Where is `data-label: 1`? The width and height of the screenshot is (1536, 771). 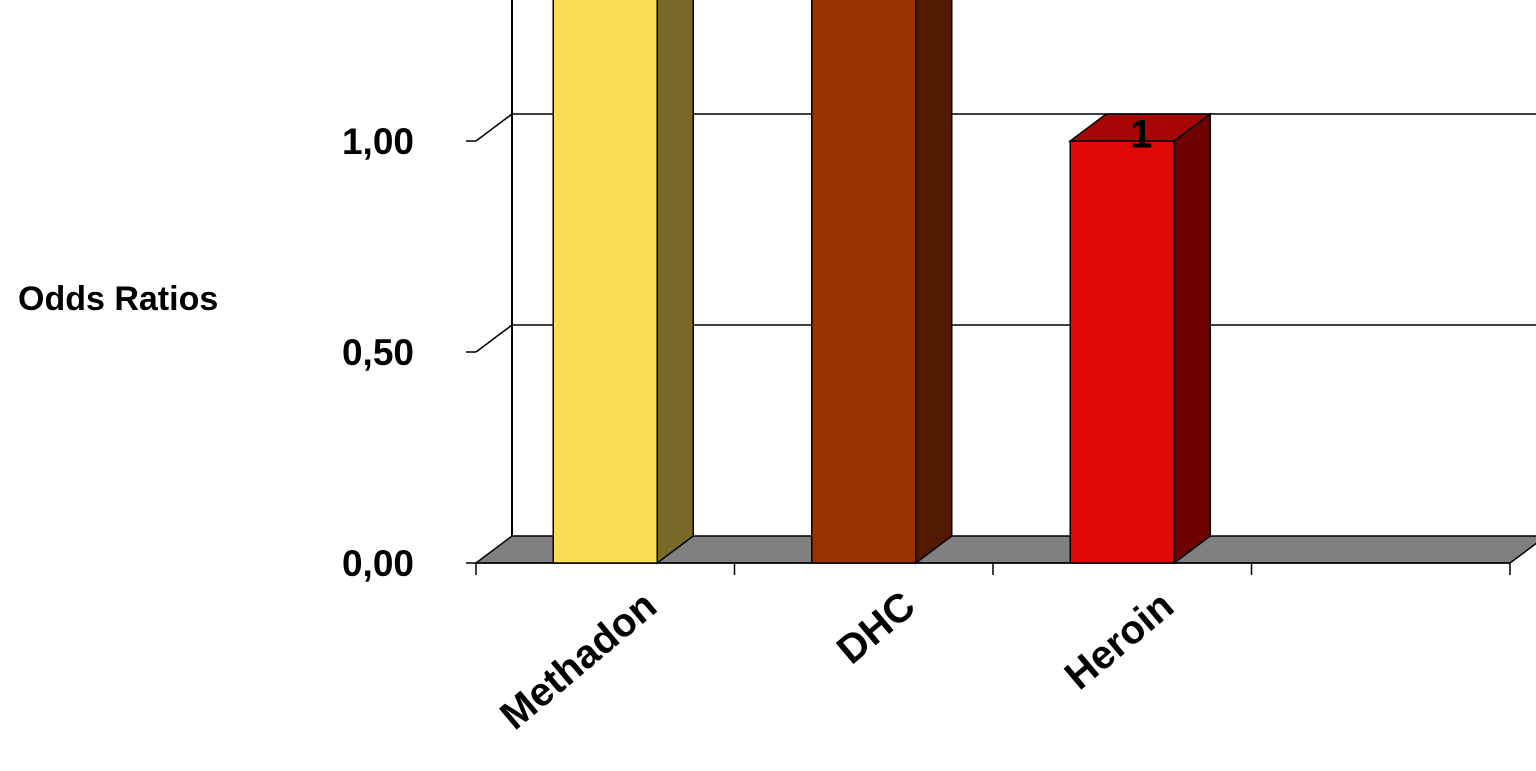 data-label: 1 is located at coordinates (1141, 135).